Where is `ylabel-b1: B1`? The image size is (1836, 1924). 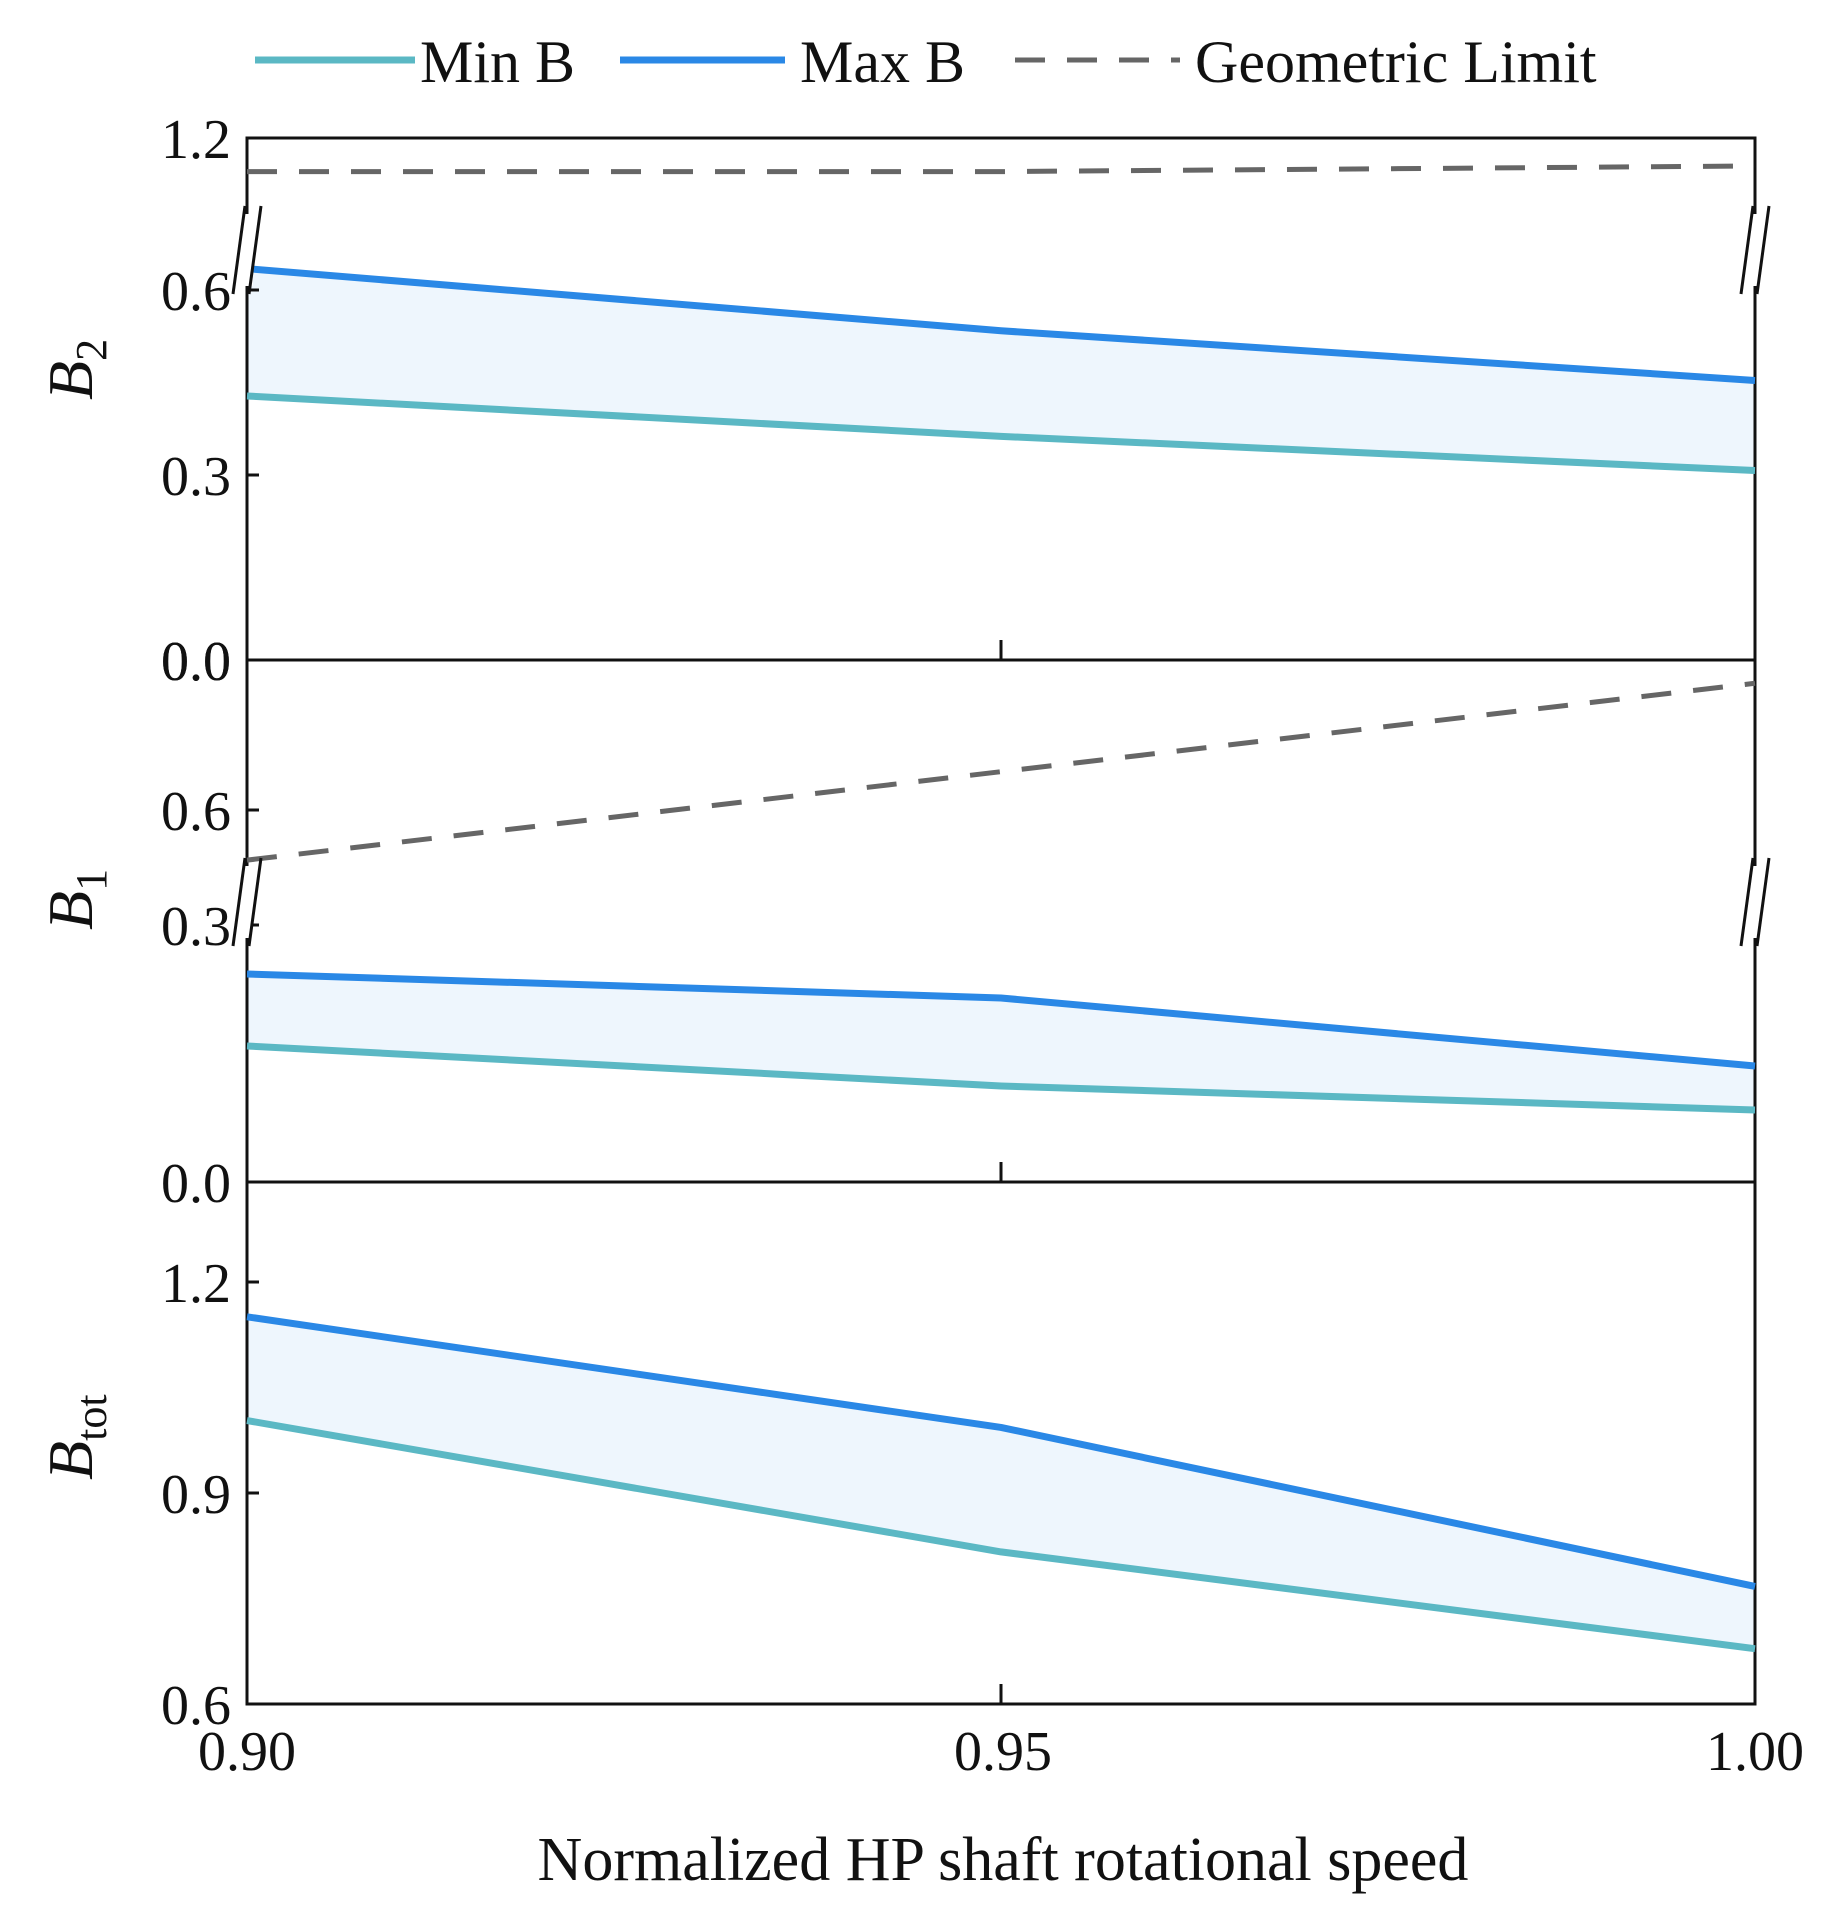
ylabel-b1: B1 is located at coordinates (75, 899).